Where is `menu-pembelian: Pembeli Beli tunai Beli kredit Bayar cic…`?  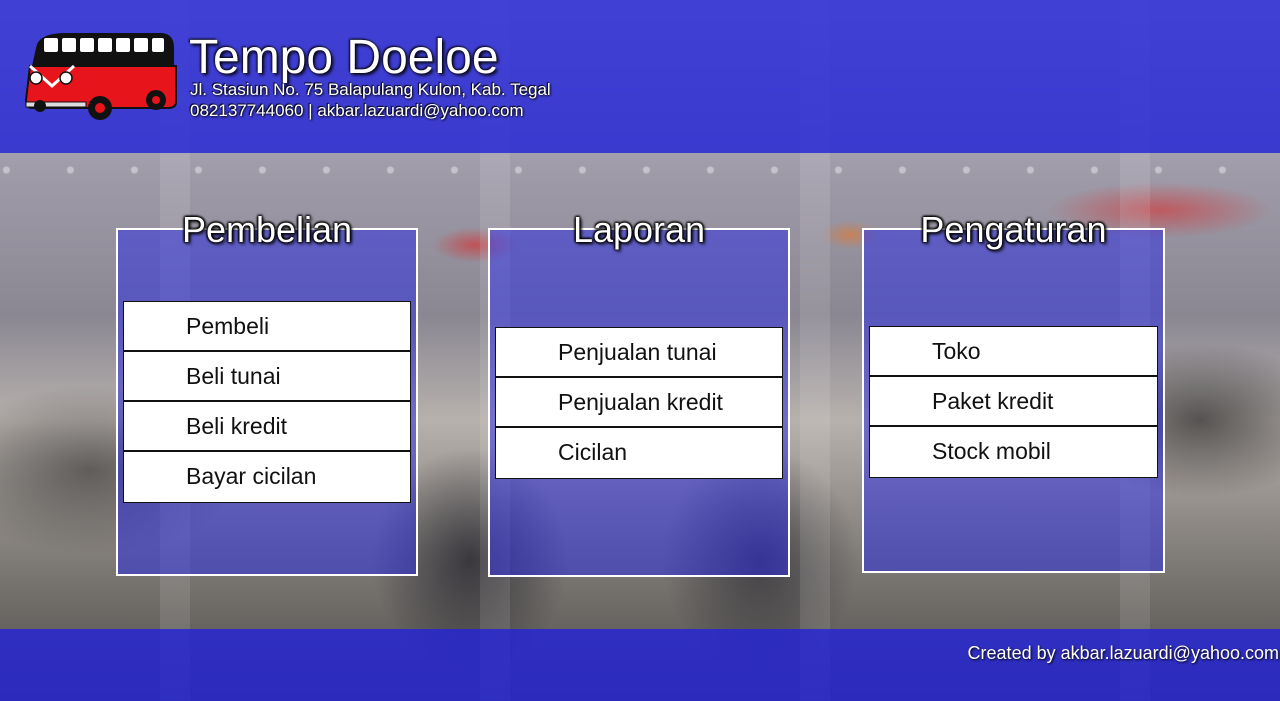
menu-pembelian: Pembeli Beli tunai Beli kredit Bayar cic… is located at coordinates (267, 402).